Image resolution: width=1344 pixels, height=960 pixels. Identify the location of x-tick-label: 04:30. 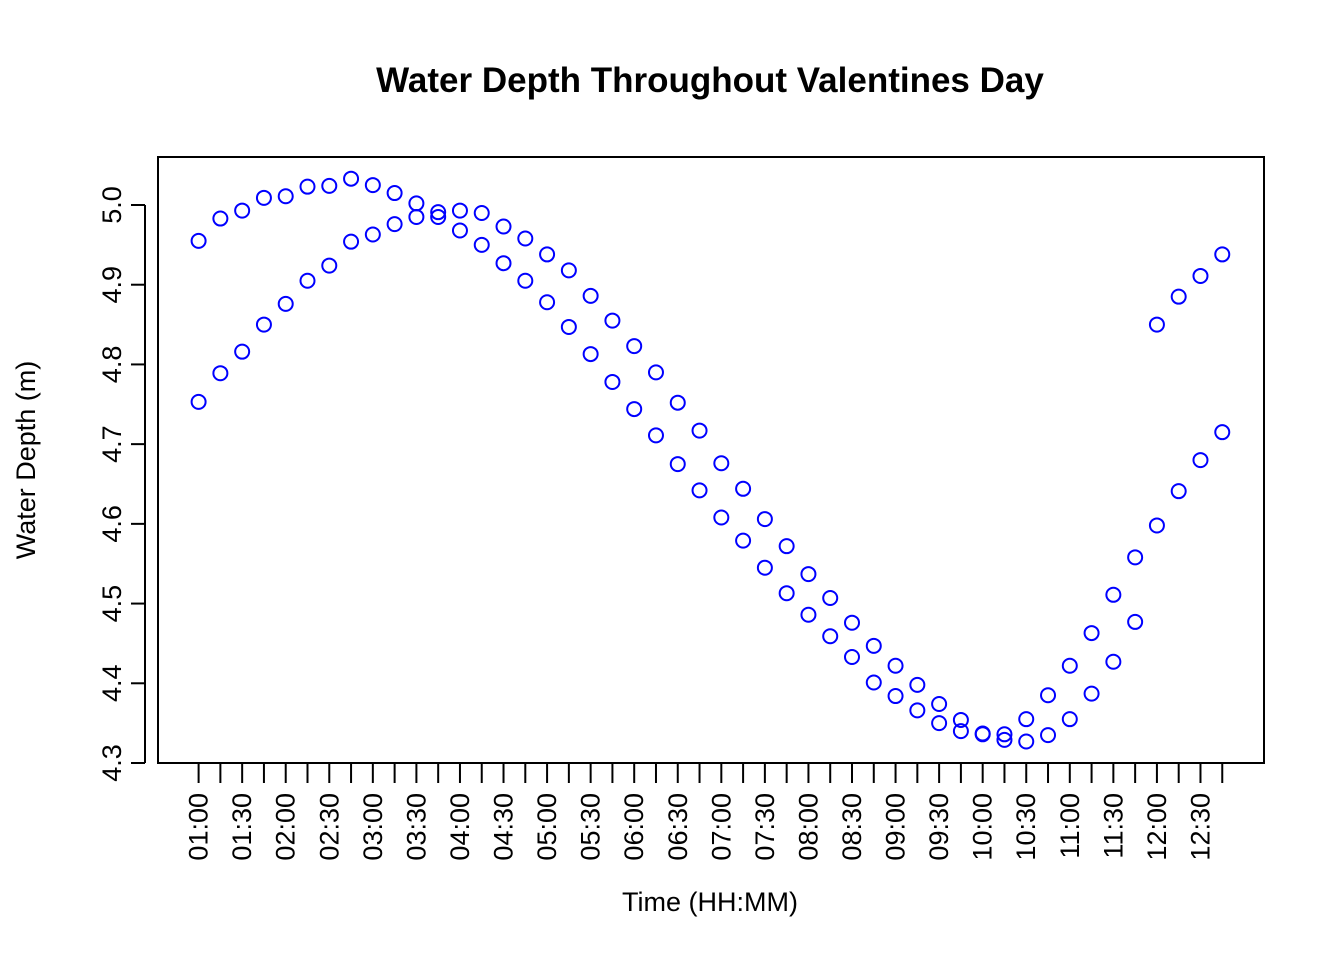
(504, 827).